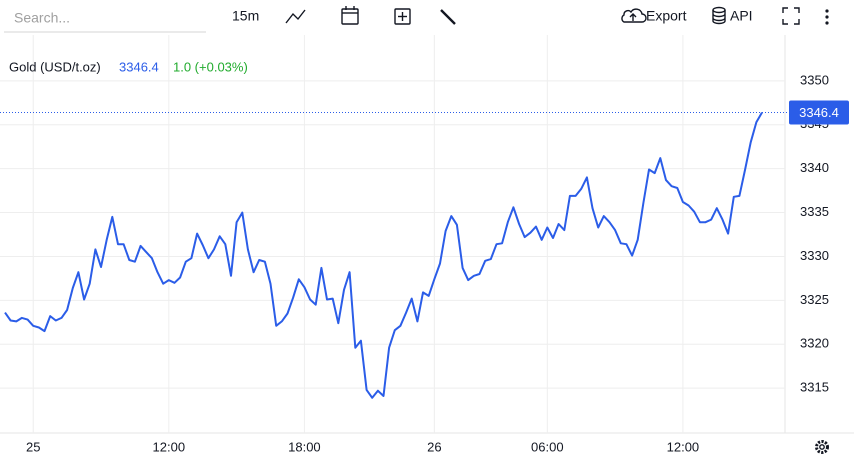  What do you see at coordinates (33, 446) in the screenshot?
I see `x-tick-label: 25` at bounding box center [33, 446].